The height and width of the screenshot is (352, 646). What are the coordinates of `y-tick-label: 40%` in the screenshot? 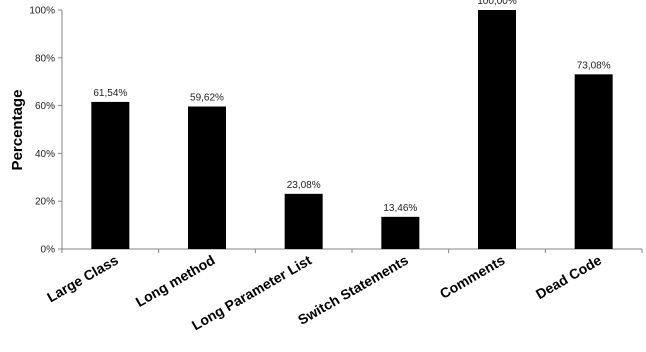 It's located at (45, 154).